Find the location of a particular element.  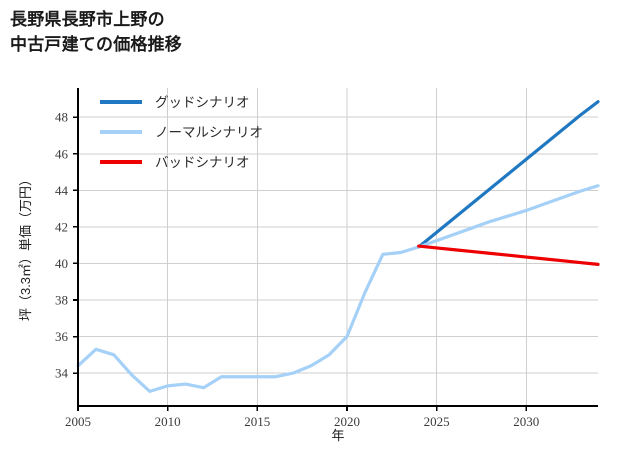

legend-label: ノーマルシナリオ is located at coordinates (209, 132).